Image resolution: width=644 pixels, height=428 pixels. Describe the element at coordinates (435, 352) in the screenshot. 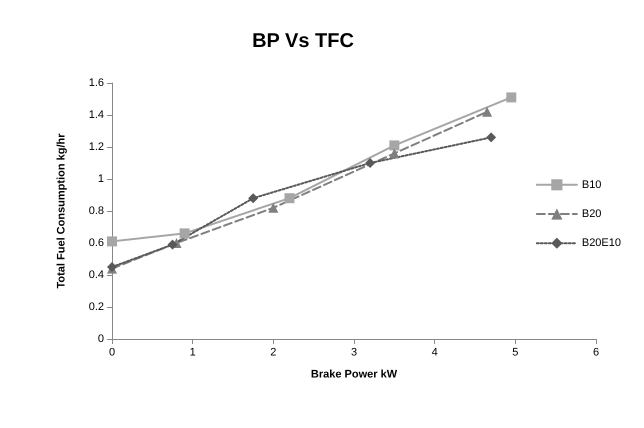

I see `x-tick-label: 4` at that location.